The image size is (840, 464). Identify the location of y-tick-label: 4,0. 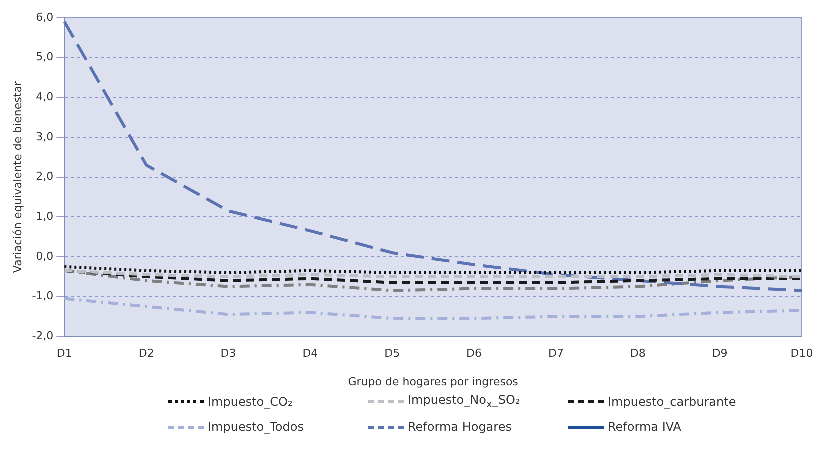
(45, 97).